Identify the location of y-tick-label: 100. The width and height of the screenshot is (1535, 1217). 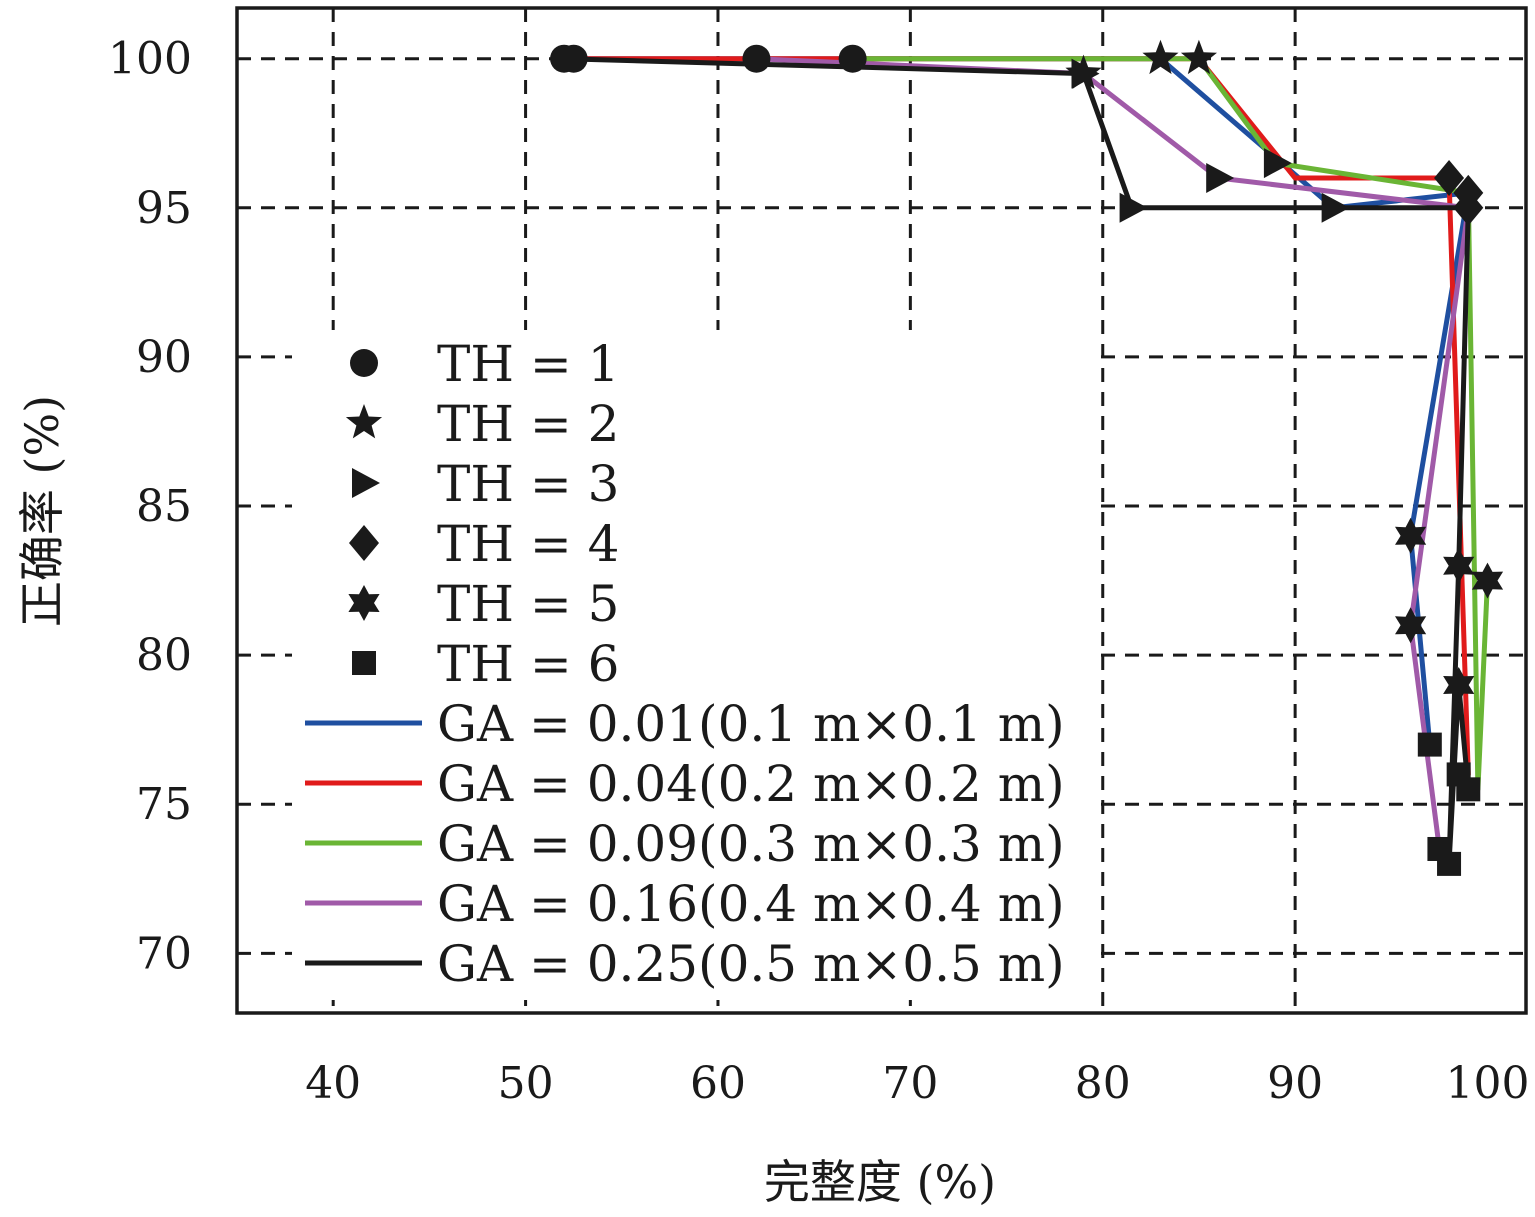
(150, 59).